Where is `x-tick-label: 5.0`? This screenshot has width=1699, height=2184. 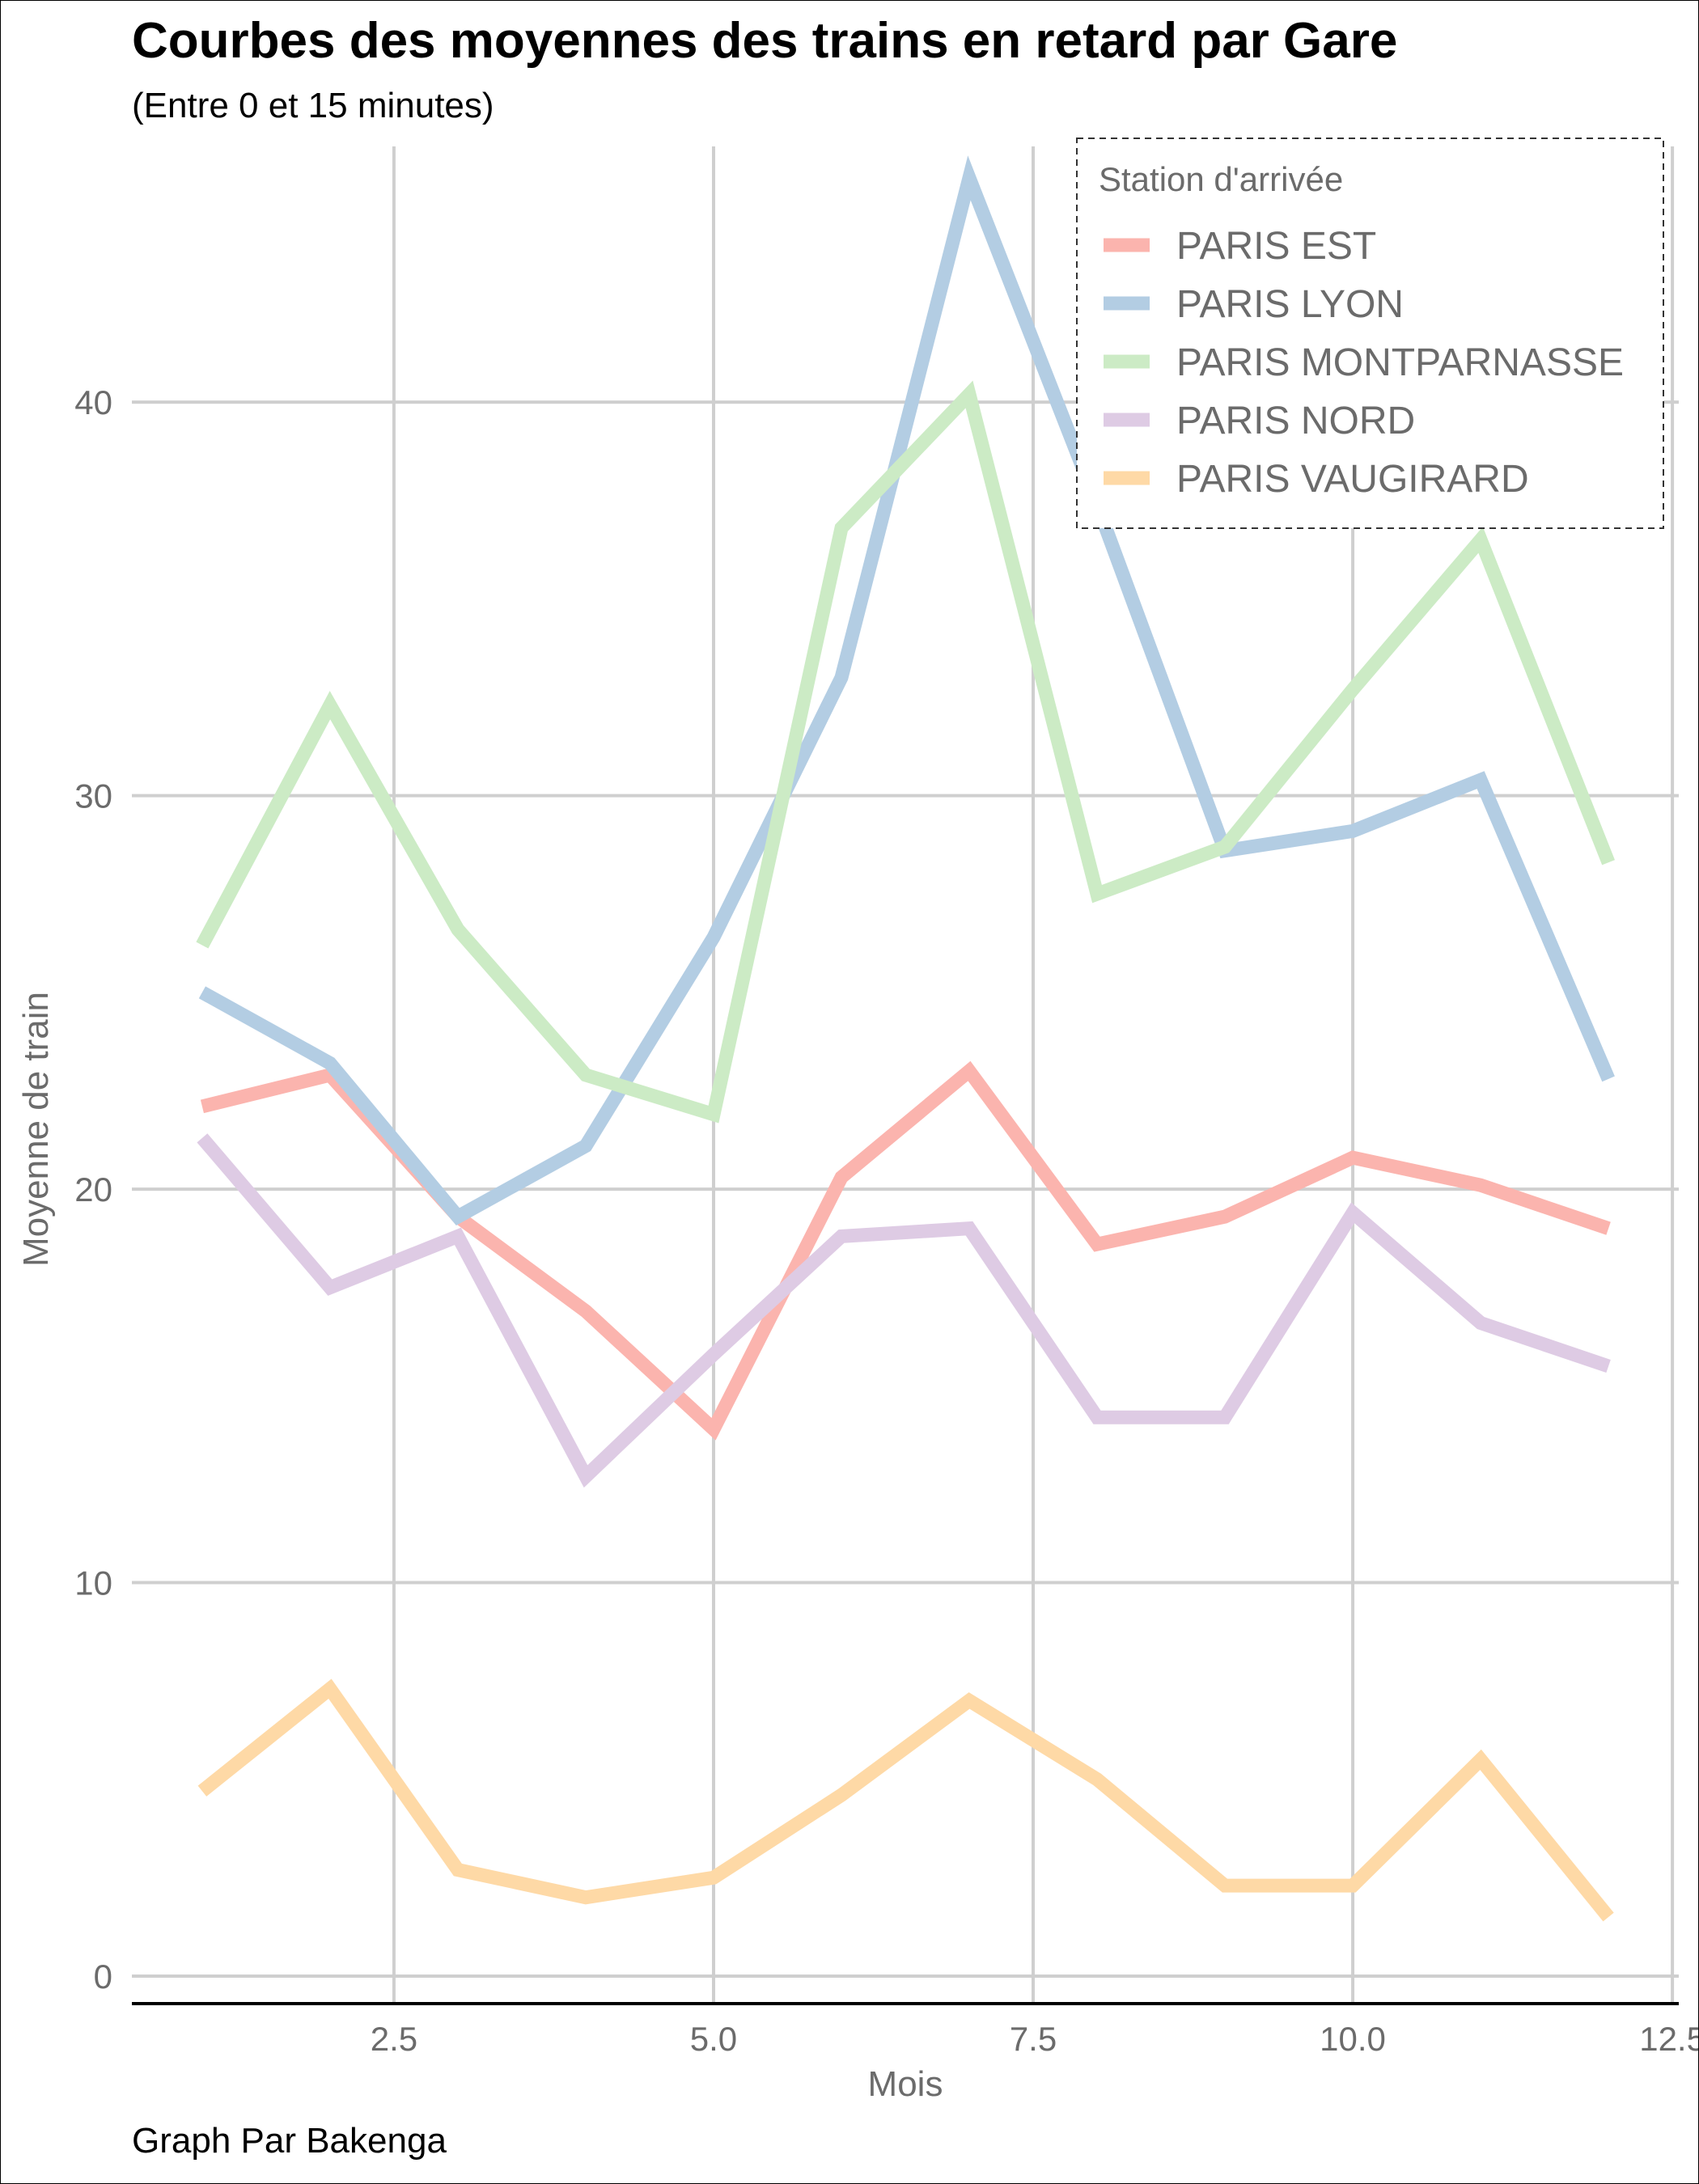 x-tick-label: 5.0 is located at coordinates (713, 2039).